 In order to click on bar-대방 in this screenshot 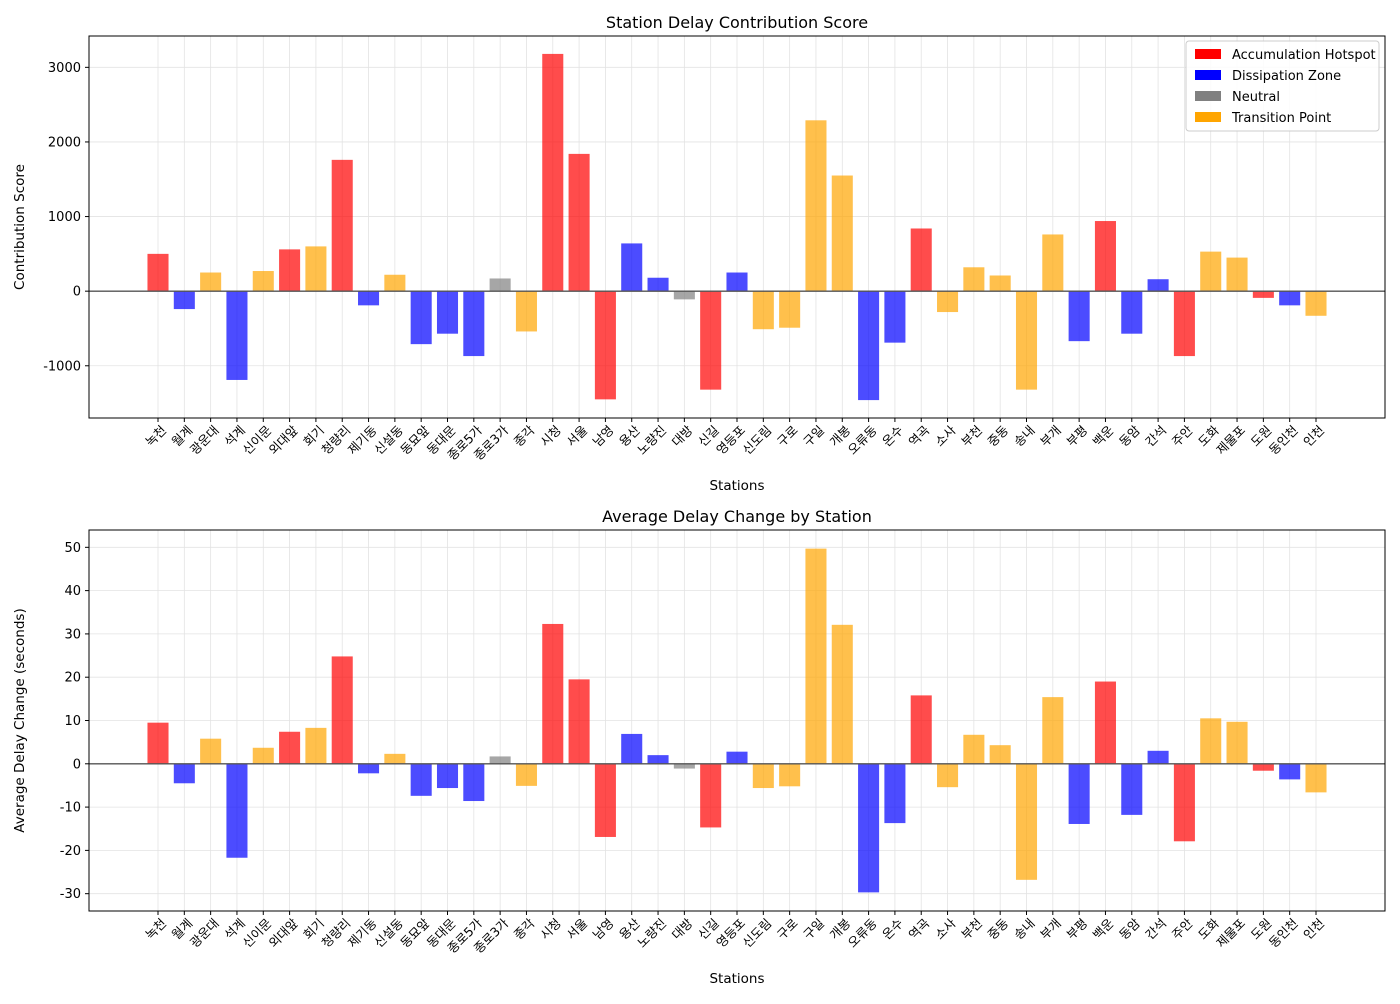, I will do `click(684, 766)`.